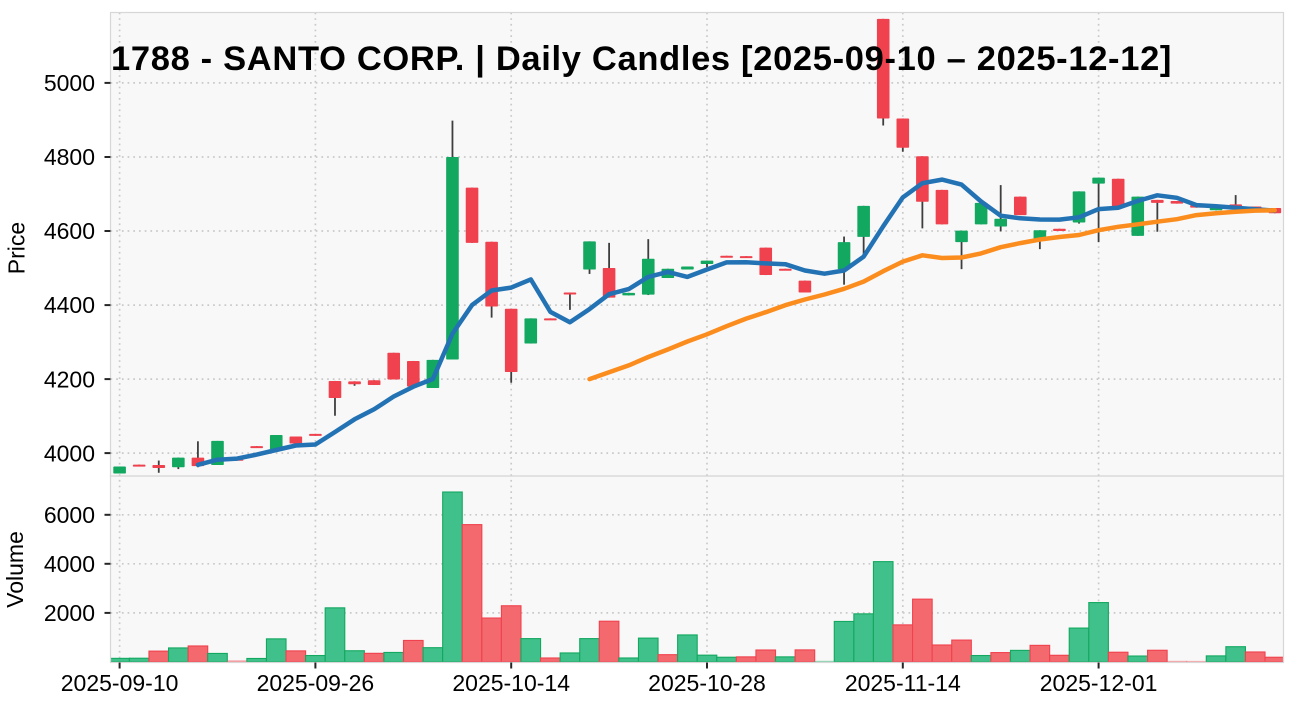  What do you see at coordinates (511, 683) in the screenshot?
I see `svg-text: 2025-10-14` at bounding box center [511, 683].